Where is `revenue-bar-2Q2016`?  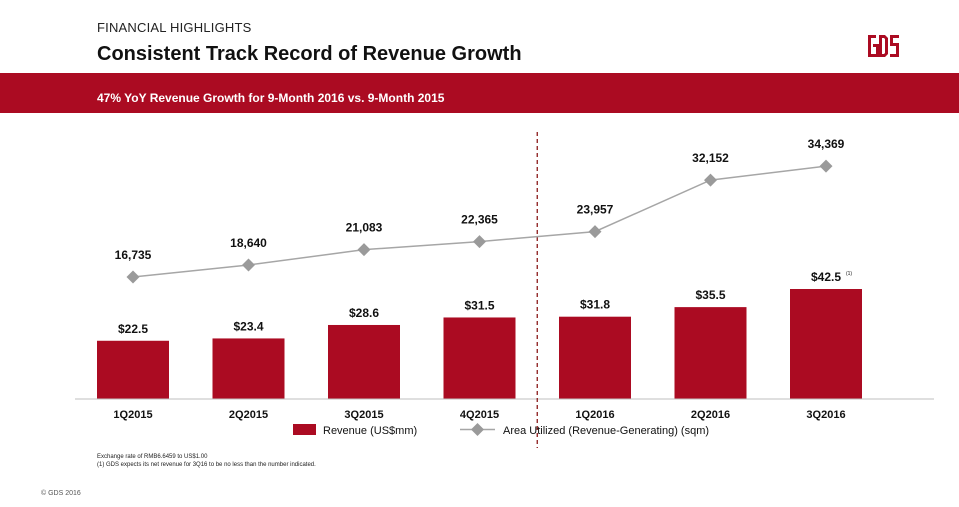
revenue-bar-2Q2016 is located at coordinates (710, 353).